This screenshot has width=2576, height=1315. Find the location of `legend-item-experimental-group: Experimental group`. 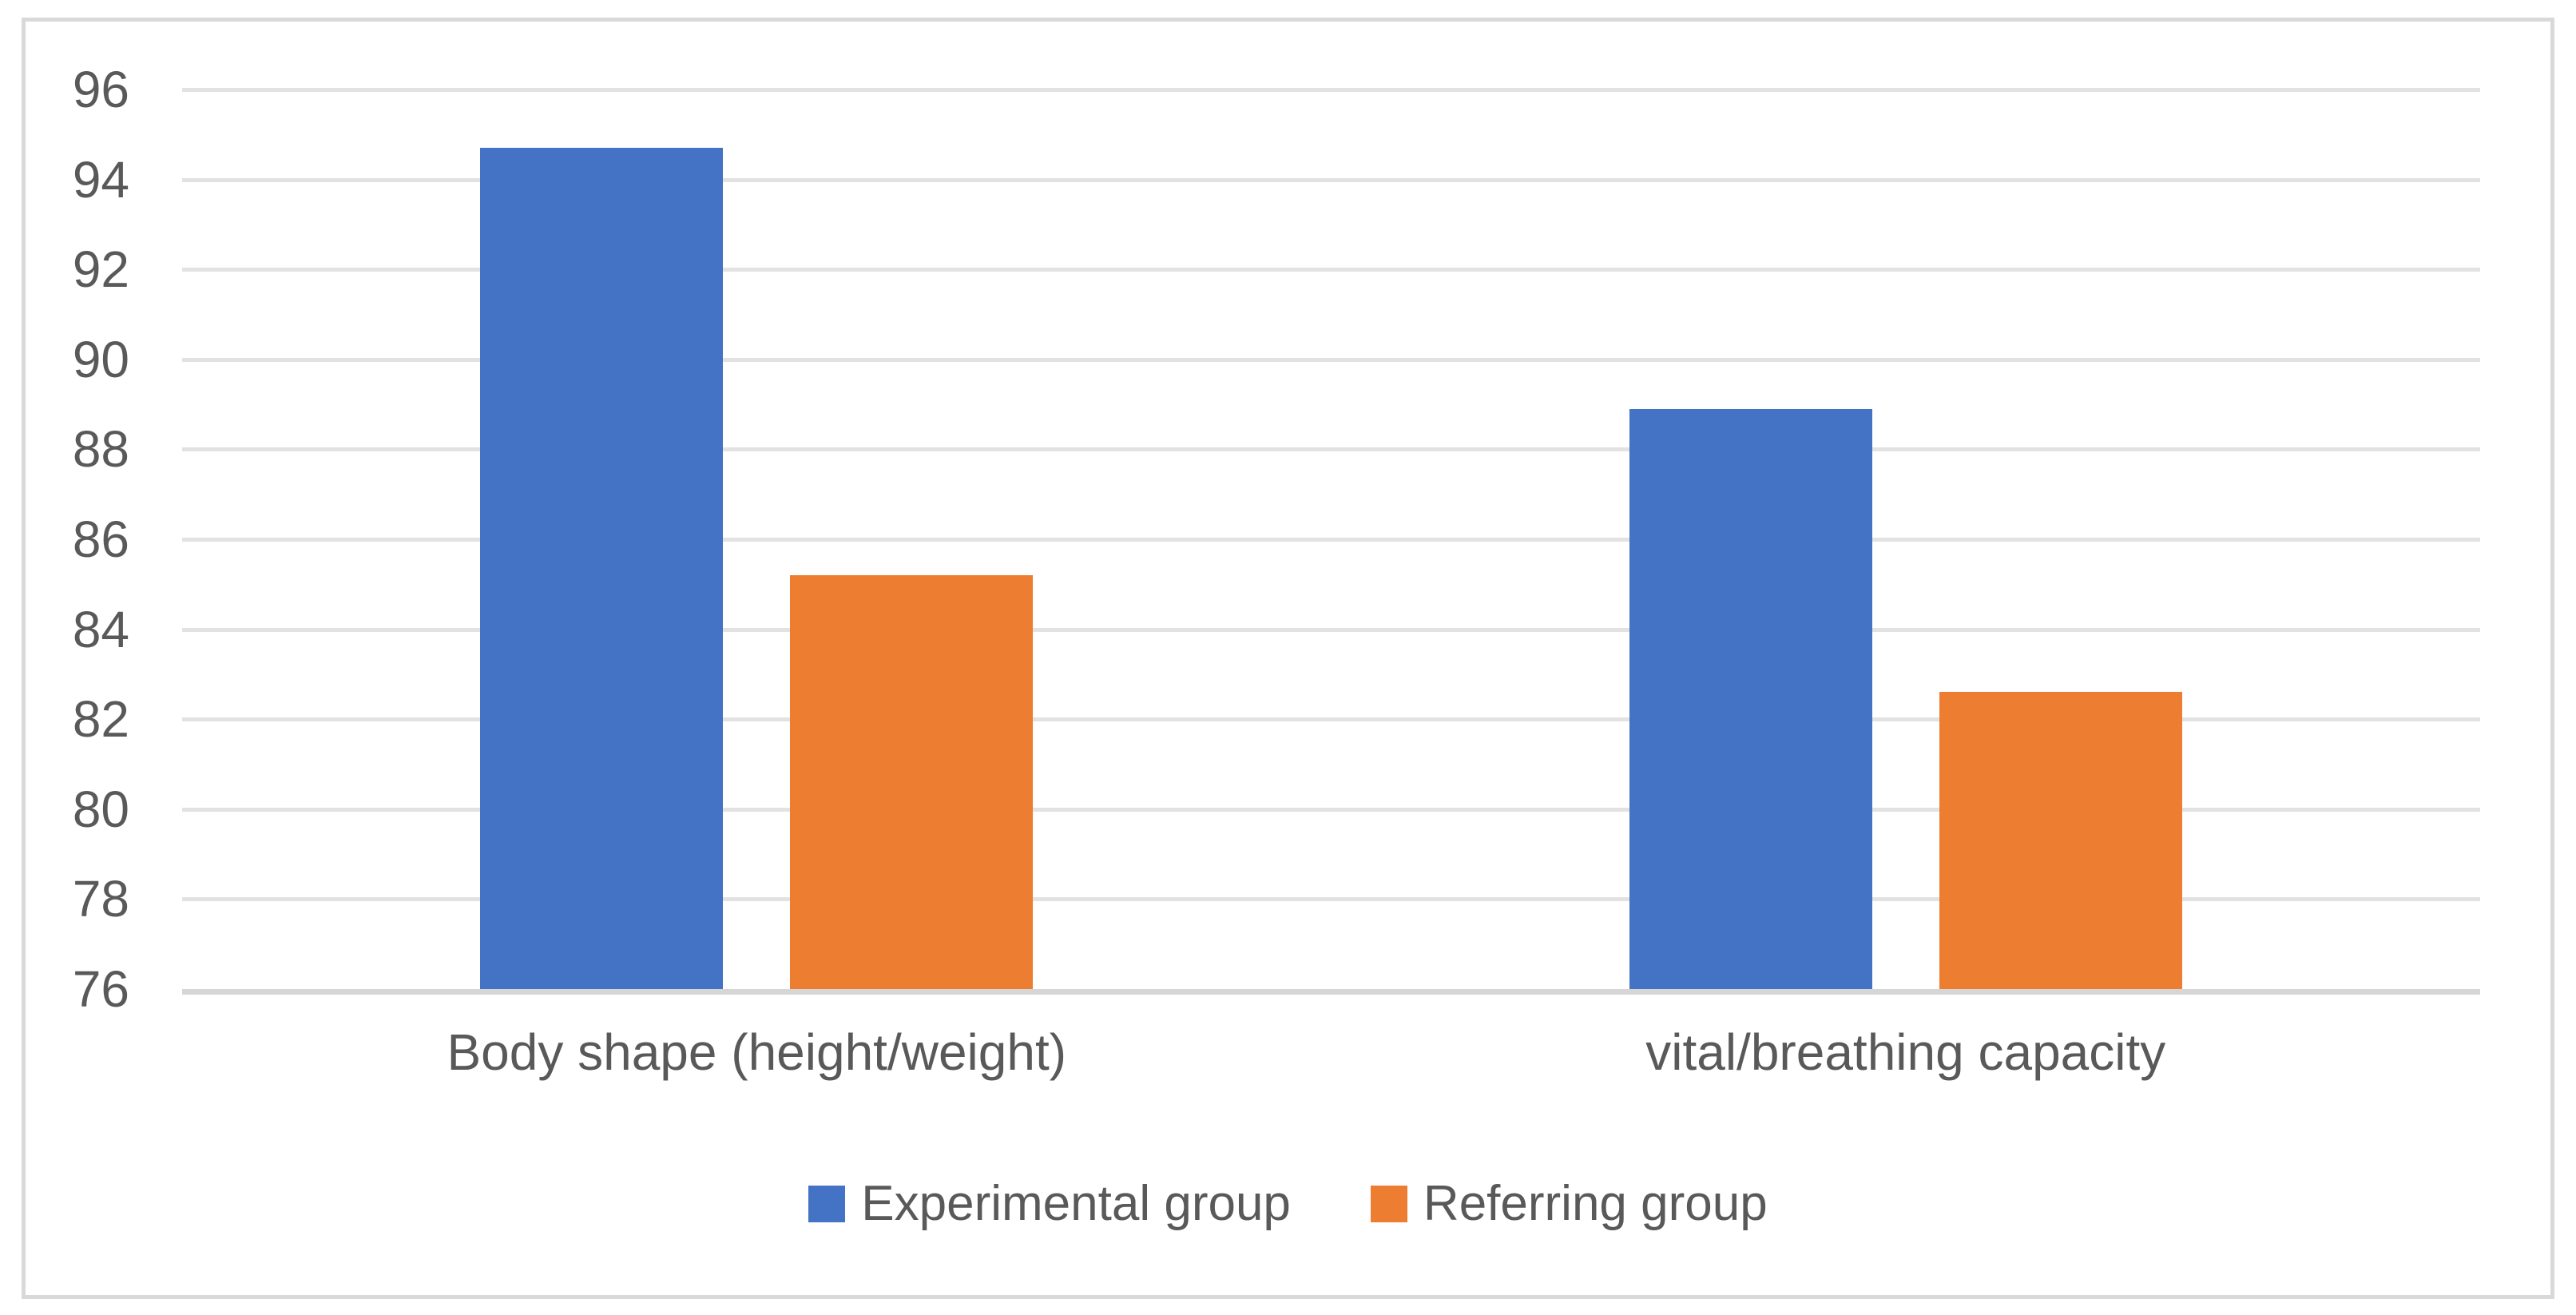

legend-item-experimental-group: Experimental group is located at coordinates (1049, 1204).